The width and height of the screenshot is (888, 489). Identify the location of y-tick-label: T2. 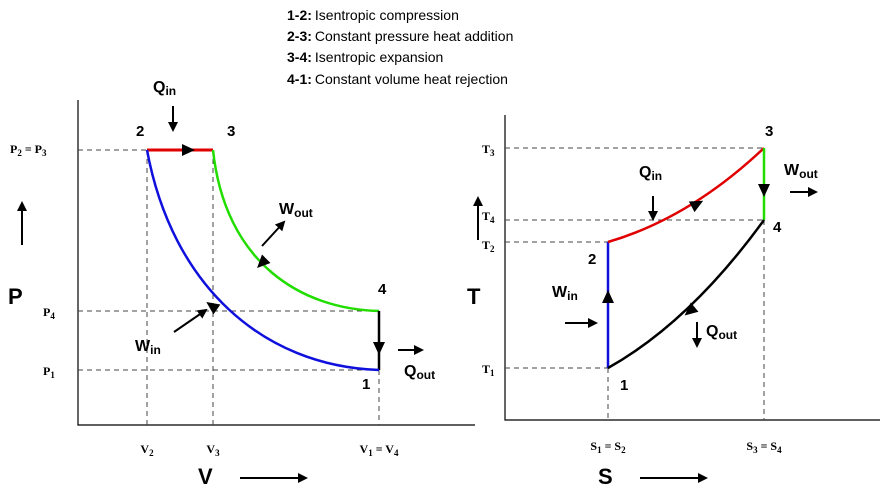
(488, 246).